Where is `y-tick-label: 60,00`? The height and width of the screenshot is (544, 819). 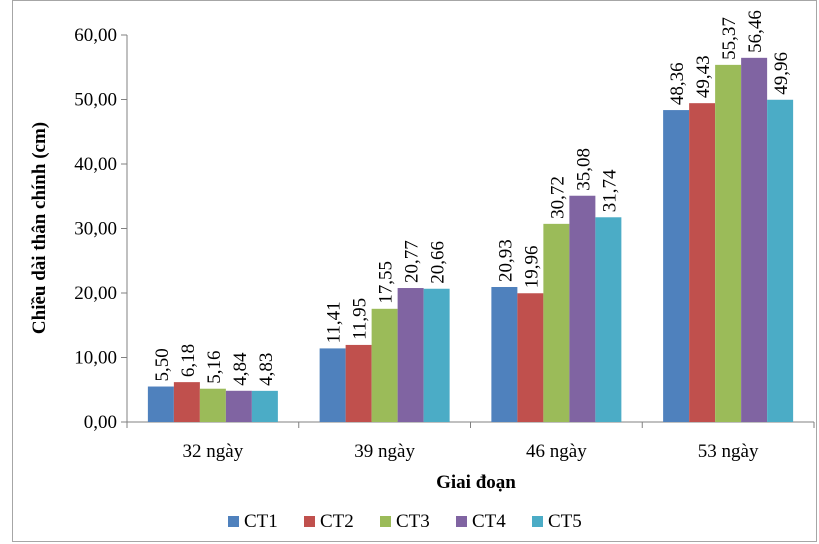
y-tick-label: 60,00 is located at coordinates (95, 35).